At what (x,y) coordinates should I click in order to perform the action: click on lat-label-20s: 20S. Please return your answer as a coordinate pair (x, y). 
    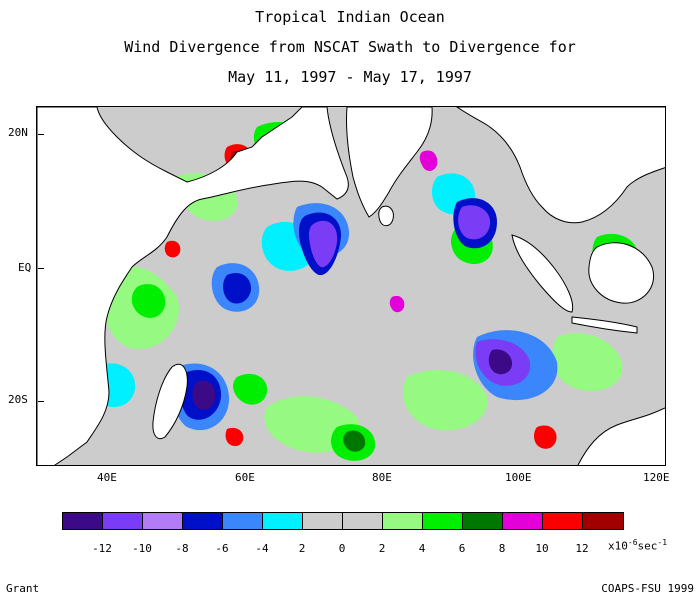
    Looking at the image, I should click on (18, 399).